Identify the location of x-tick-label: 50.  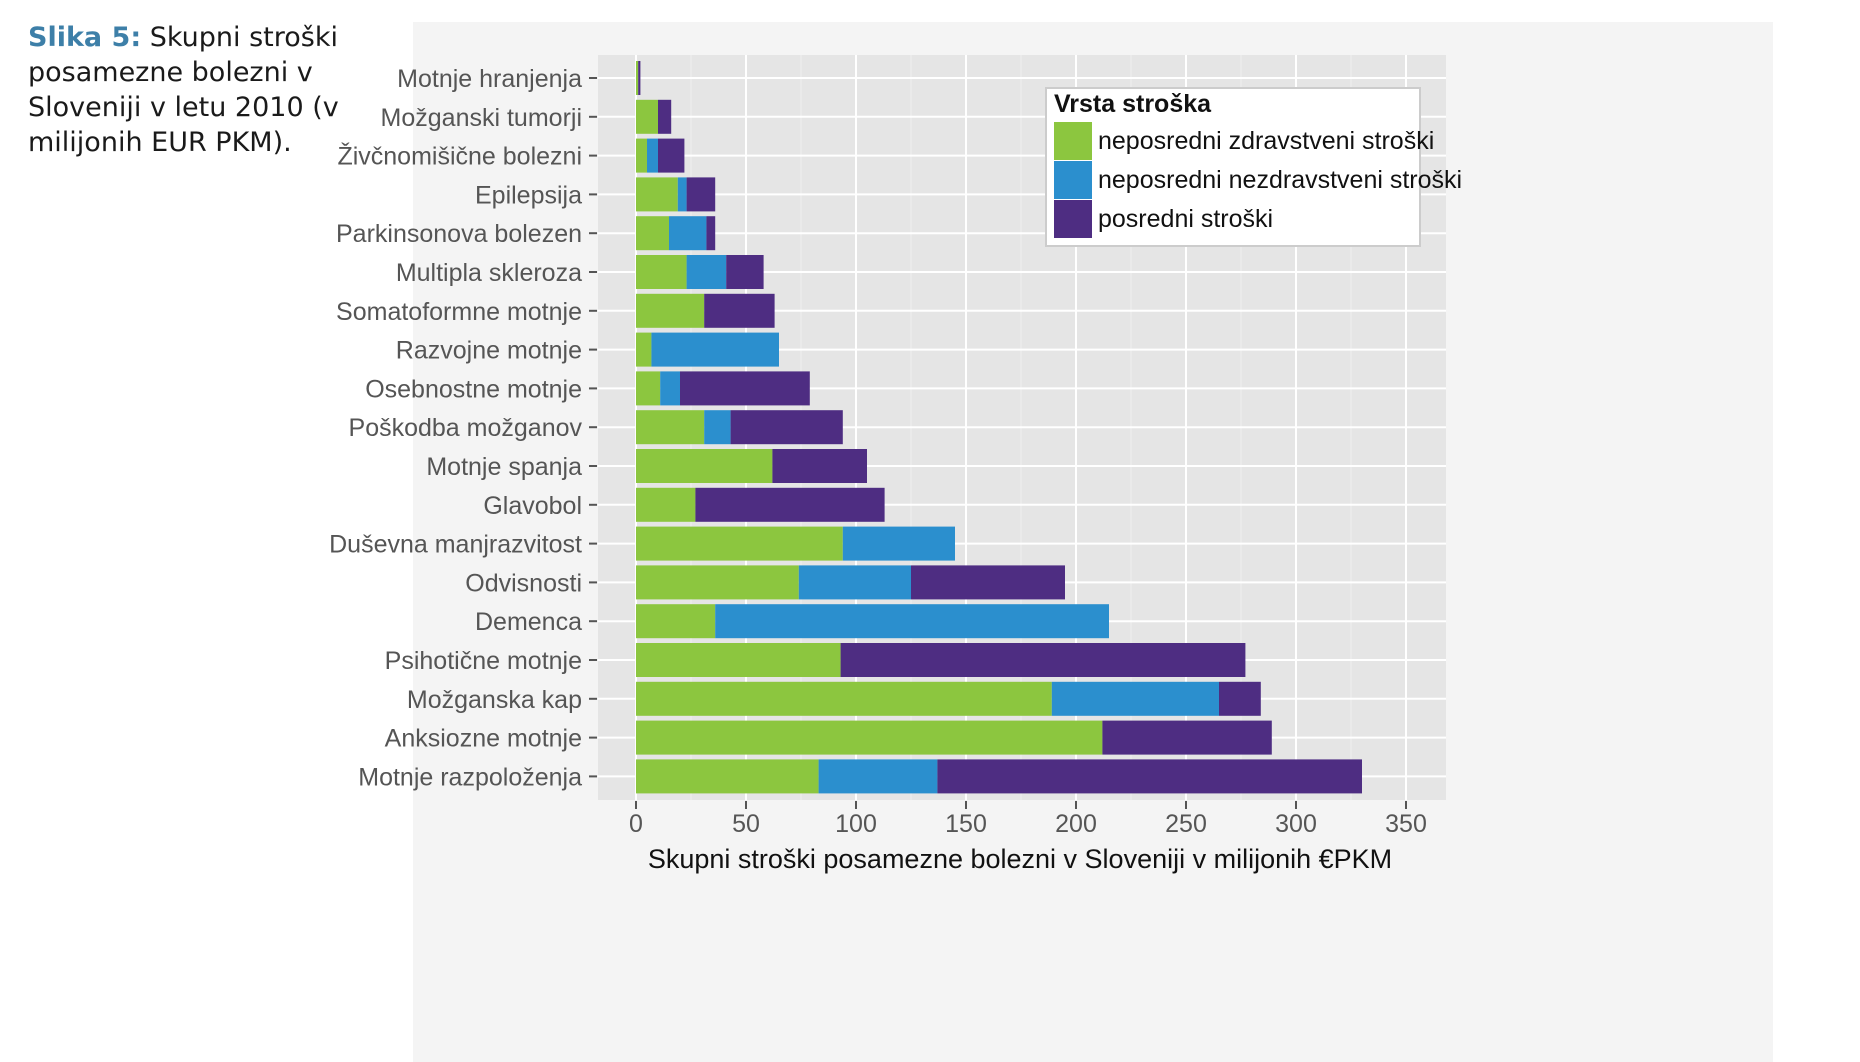
(746, 824).